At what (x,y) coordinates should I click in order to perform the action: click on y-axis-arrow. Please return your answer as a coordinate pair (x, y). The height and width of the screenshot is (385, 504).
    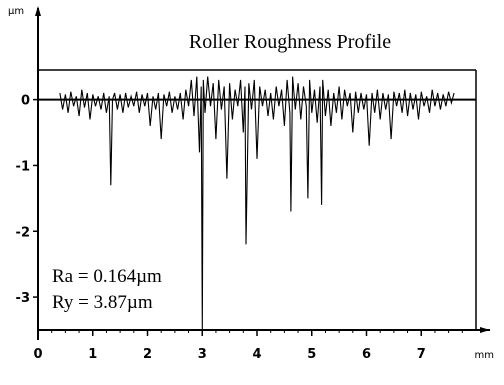
    Looking at the image, I should click on (38, 11).